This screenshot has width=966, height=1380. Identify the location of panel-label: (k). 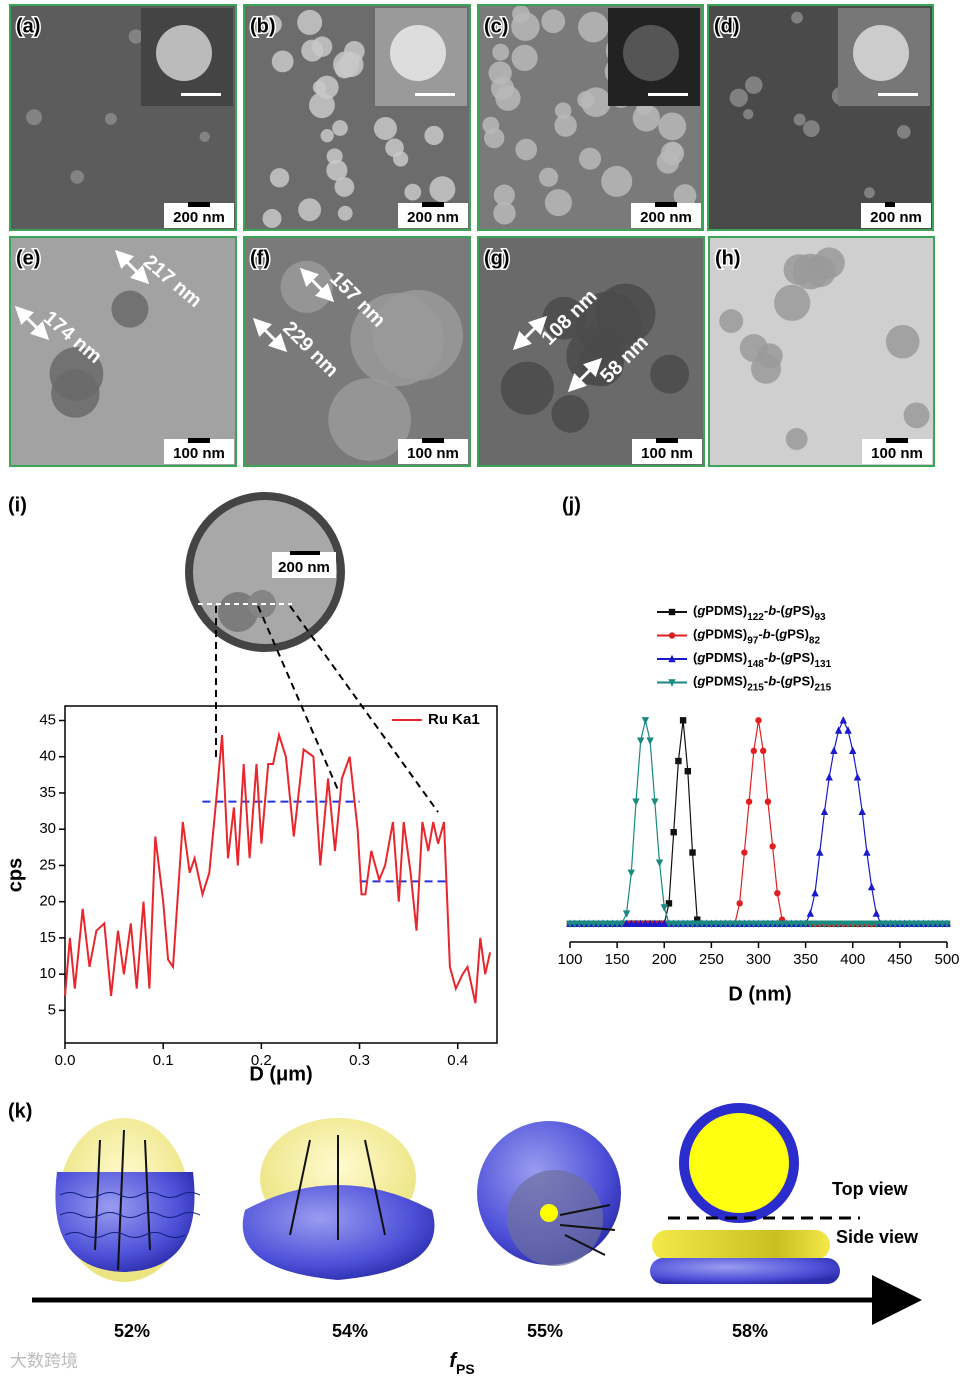
(20, 1111).